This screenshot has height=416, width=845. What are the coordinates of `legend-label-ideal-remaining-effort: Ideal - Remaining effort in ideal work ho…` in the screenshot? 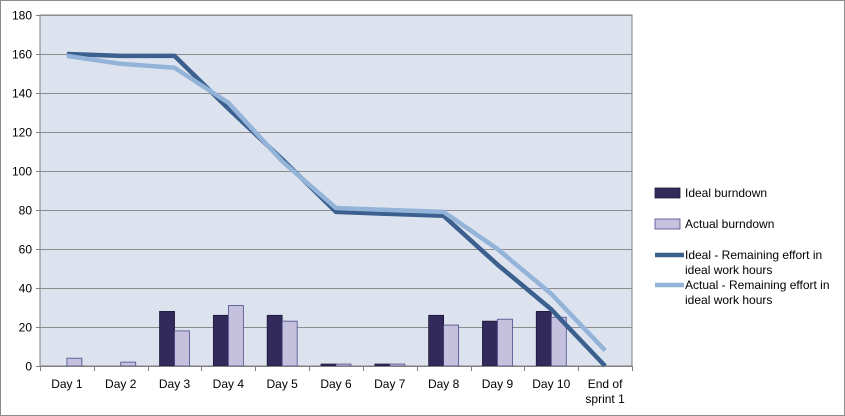 It's located at (753, 262).